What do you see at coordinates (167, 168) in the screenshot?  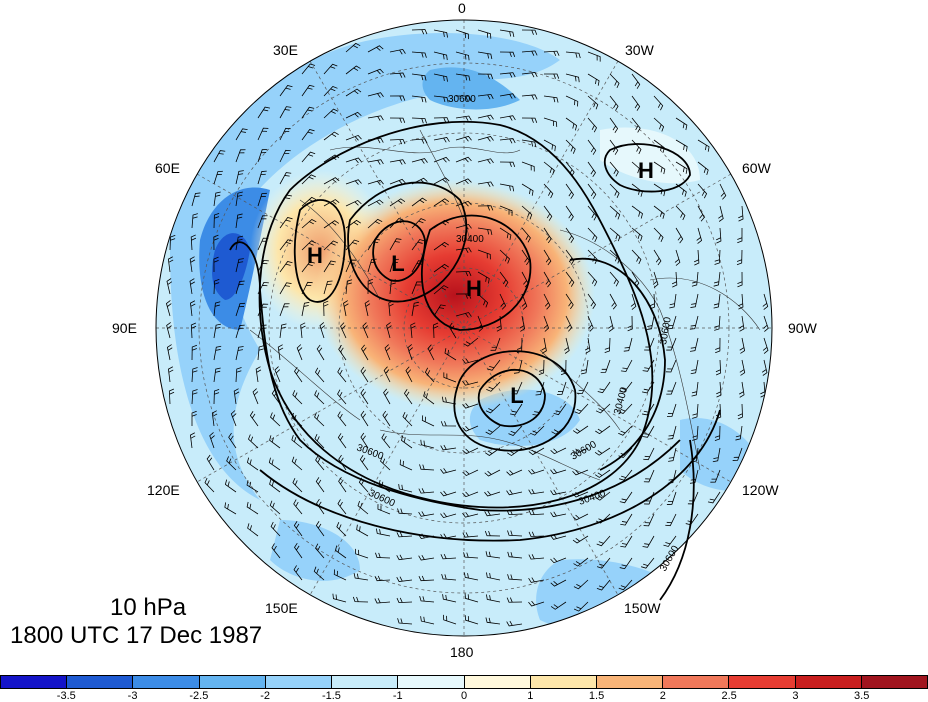 I see `lon-label-60e: 60E` at bounding box center [167, 168].